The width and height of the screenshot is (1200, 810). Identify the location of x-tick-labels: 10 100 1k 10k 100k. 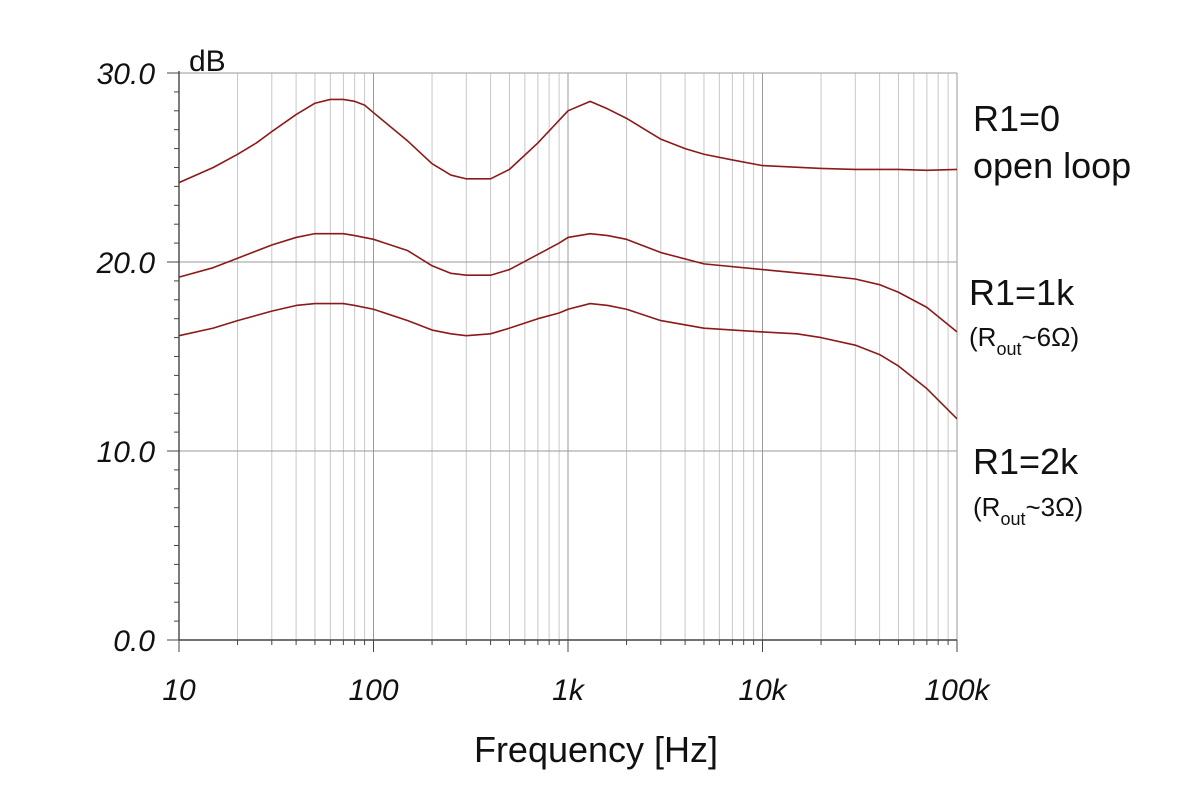
(576, 690).